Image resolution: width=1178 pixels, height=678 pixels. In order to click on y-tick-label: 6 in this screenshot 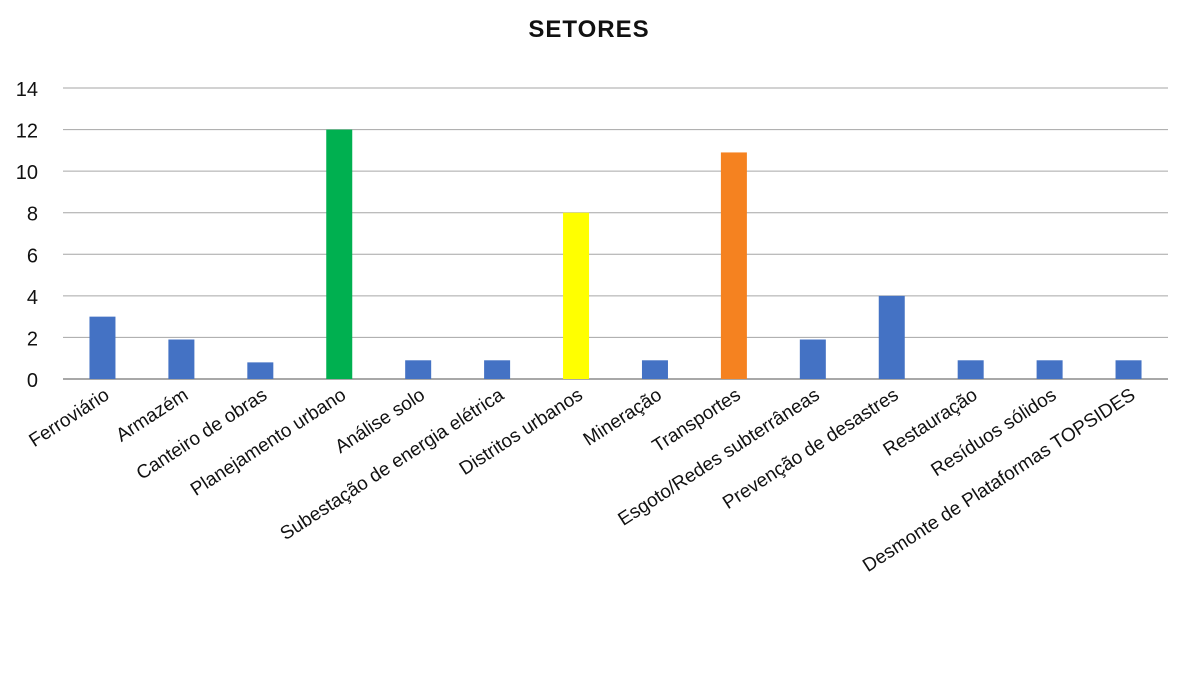, I will do `click(32, 256)`.